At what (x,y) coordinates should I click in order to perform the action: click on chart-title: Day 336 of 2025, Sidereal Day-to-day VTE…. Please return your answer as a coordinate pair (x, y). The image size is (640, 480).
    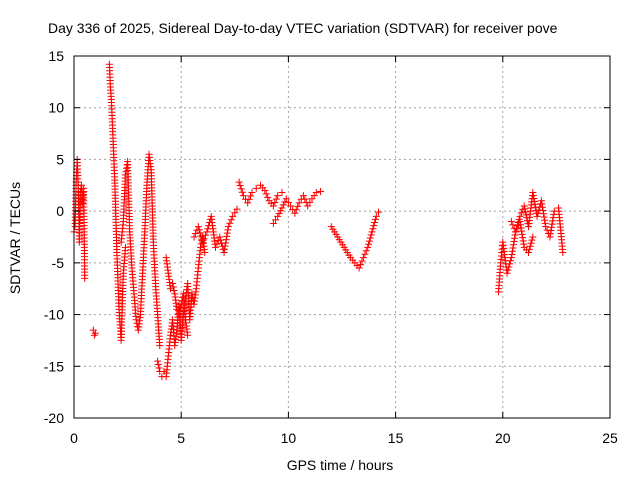
    Looking at the image, I should click on (303, 28).